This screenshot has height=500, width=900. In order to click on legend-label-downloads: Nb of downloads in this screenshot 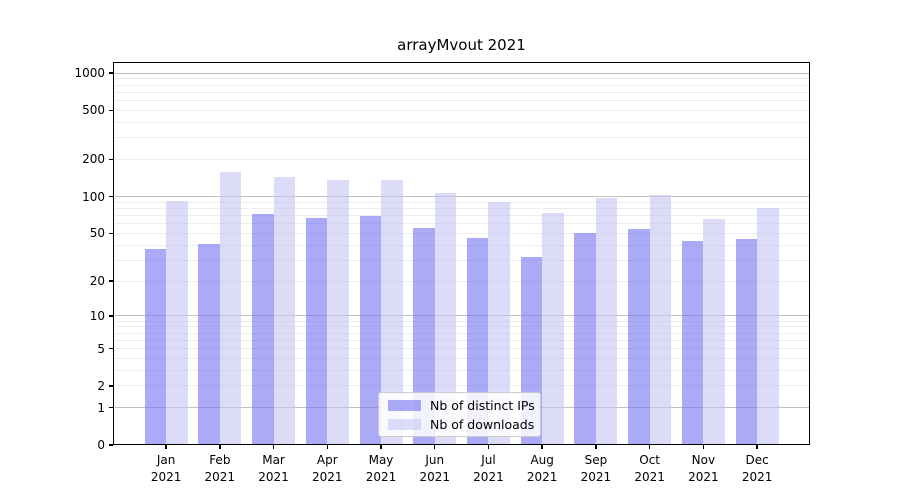, I will do `click(482, 424)`.